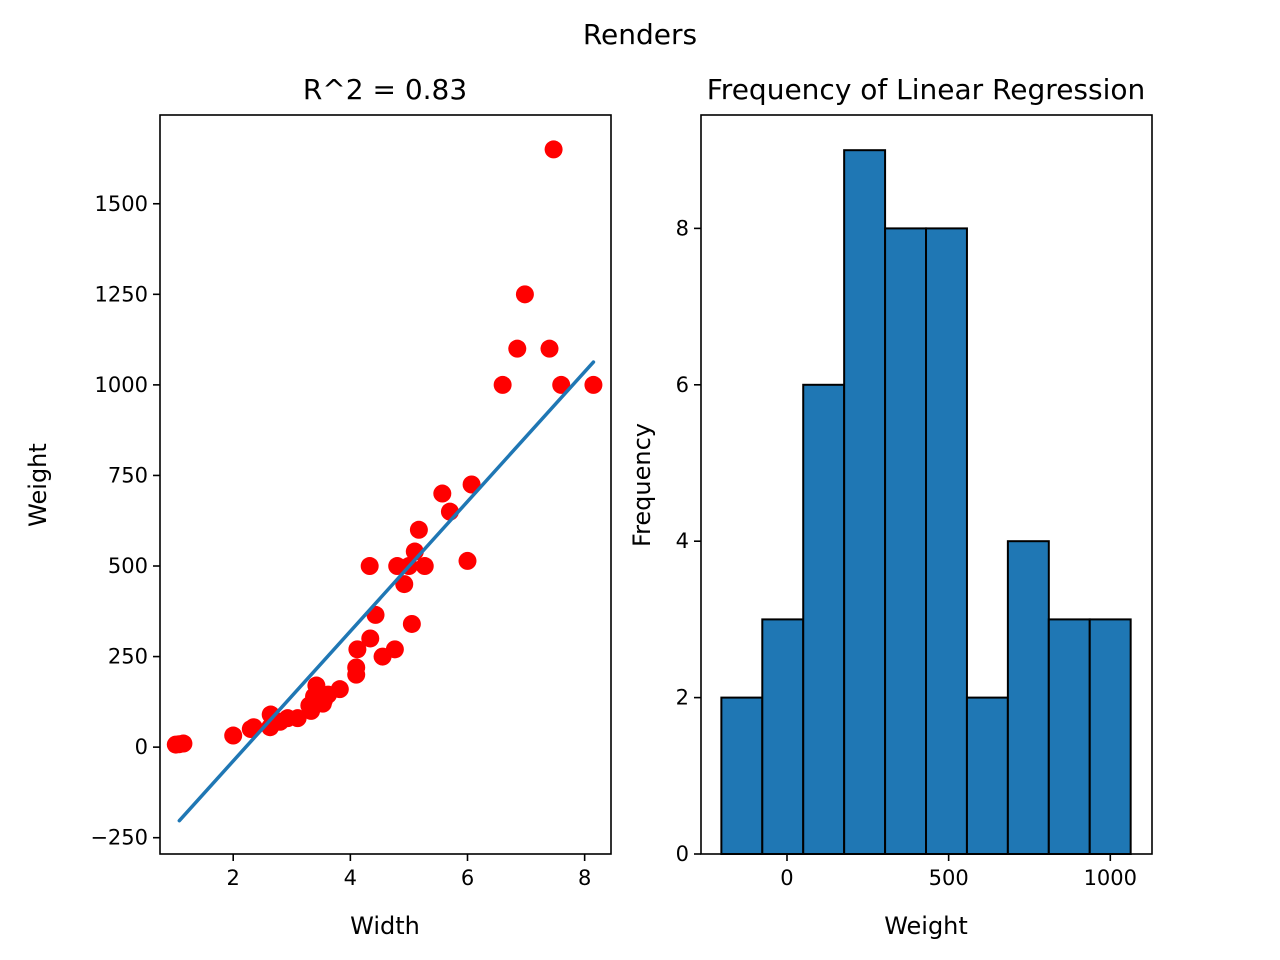  Describe the element at coordinates (125, 521) in the screenshot. I see `scatter-y-ticks: −250 0 250 500 750 1000 1250 1500` at that location.